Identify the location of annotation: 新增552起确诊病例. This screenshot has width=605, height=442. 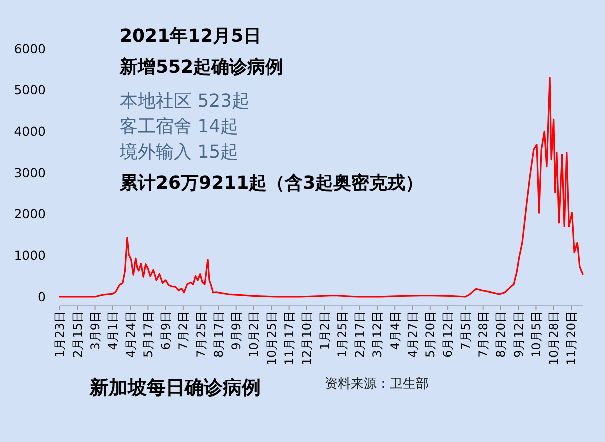
(201, 67).